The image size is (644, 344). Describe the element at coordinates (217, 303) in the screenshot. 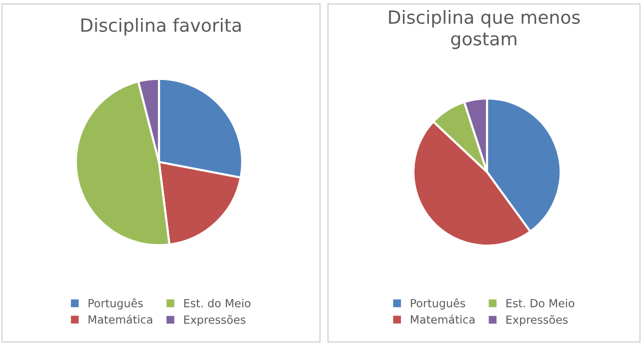

I see `legend-label: Est. do Meio` at that location.